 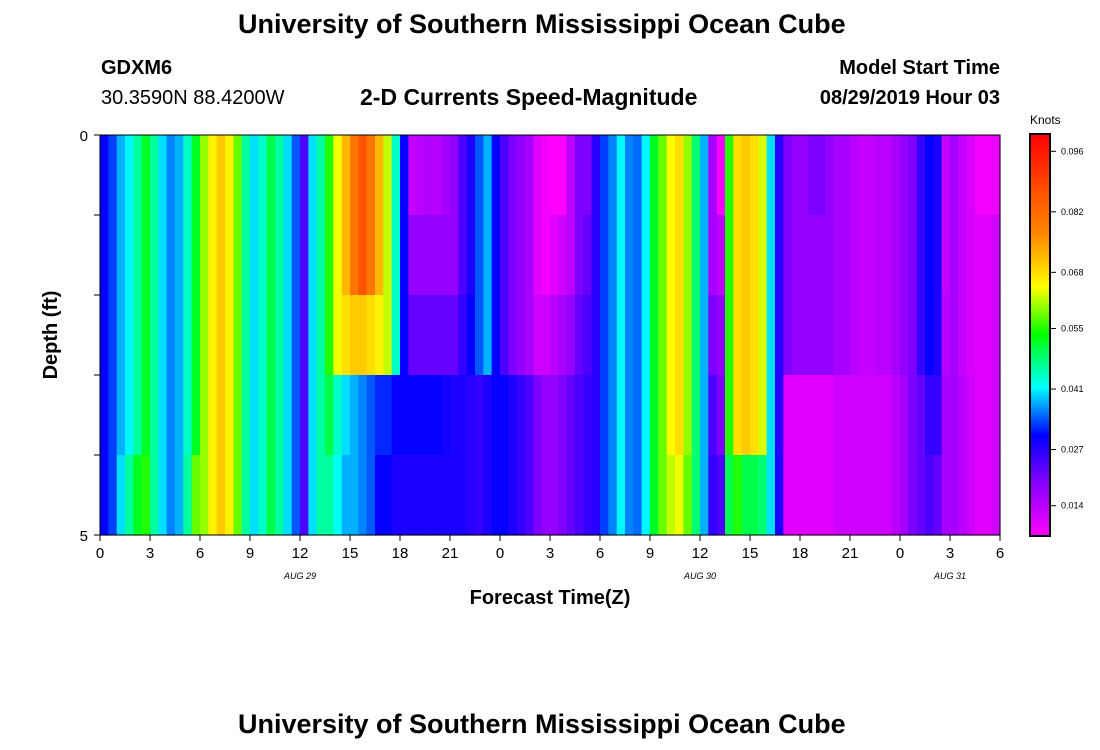 I want to click on date-label: AUG 31, so click(x=949, y=576).